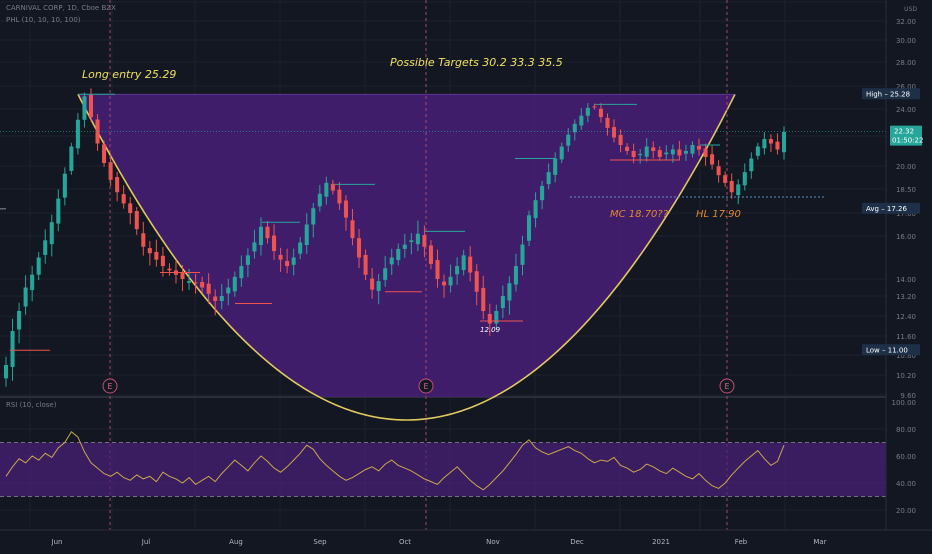  What do you see at coordinates (61, 8) in the screenshot?
I see `symbol-title: CARNIVAL CORP, 1D, Cboe BZX` at bounding box center [61, 8].